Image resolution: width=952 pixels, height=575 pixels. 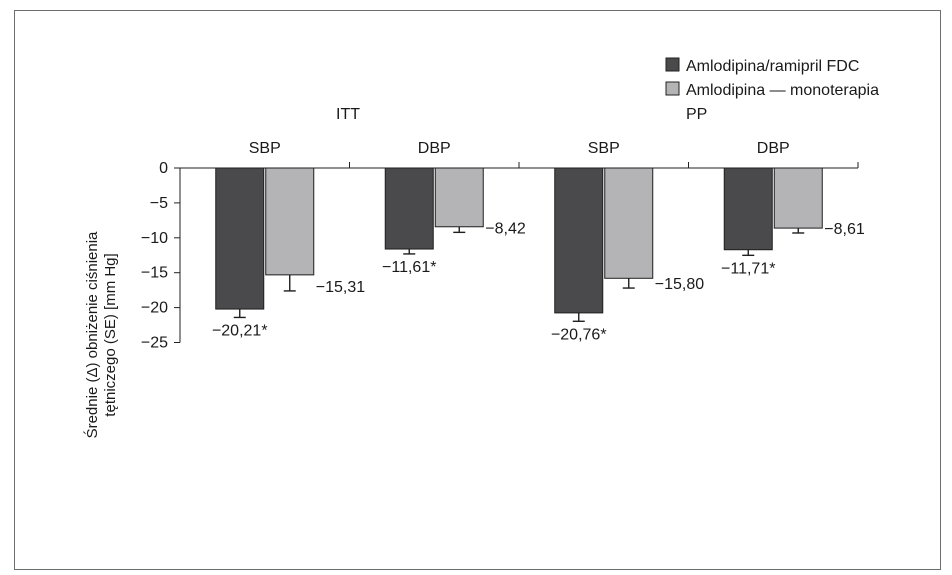 What do you see at coordinates (340, 287) in the screenshot?
I see `data-label: −15,31` at bounding box center [340, 287].